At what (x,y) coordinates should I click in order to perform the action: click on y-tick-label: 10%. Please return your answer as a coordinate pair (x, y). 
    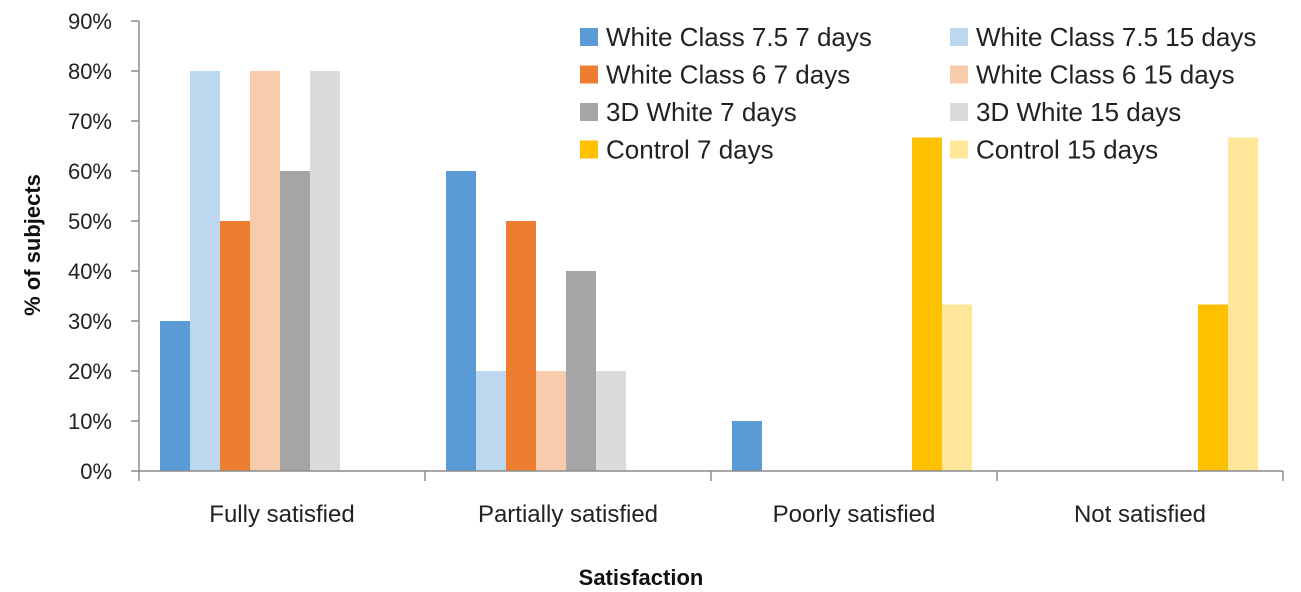
    Looking at the image, I should click on (90, 421).